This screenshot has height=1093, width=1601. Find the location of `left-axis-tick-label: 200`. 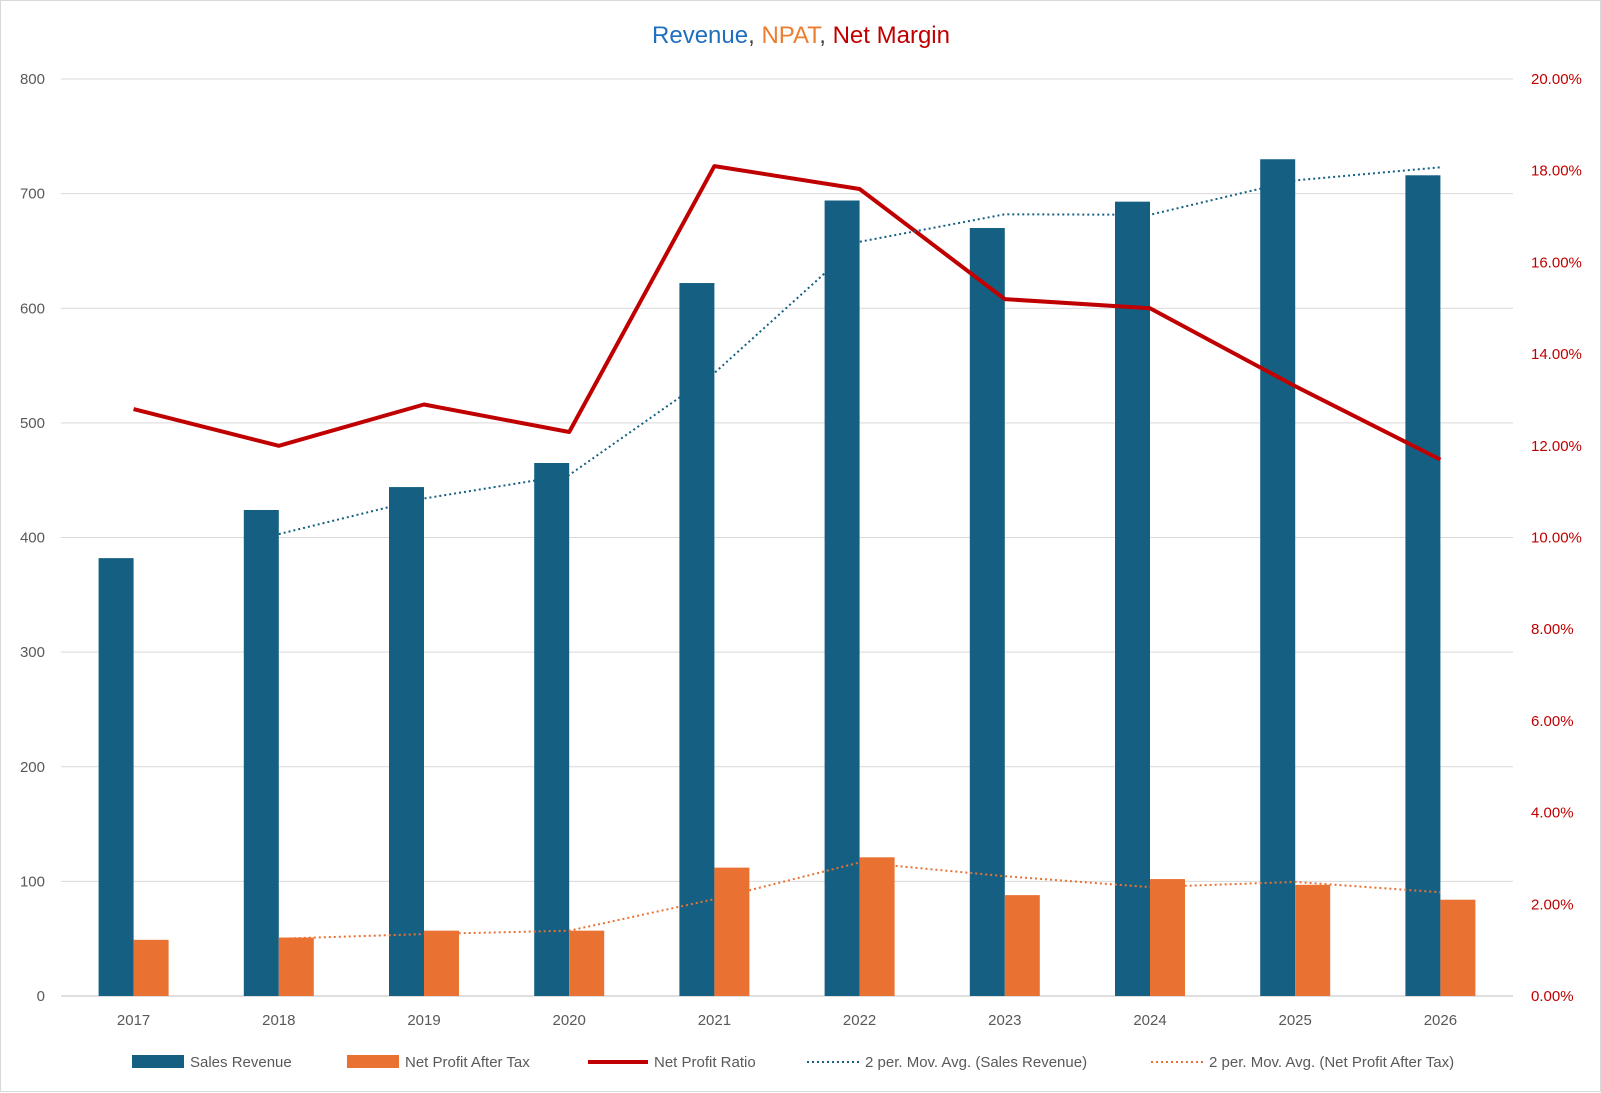

left-axis-tick-label: 200 is located at coordinates (32, 767).